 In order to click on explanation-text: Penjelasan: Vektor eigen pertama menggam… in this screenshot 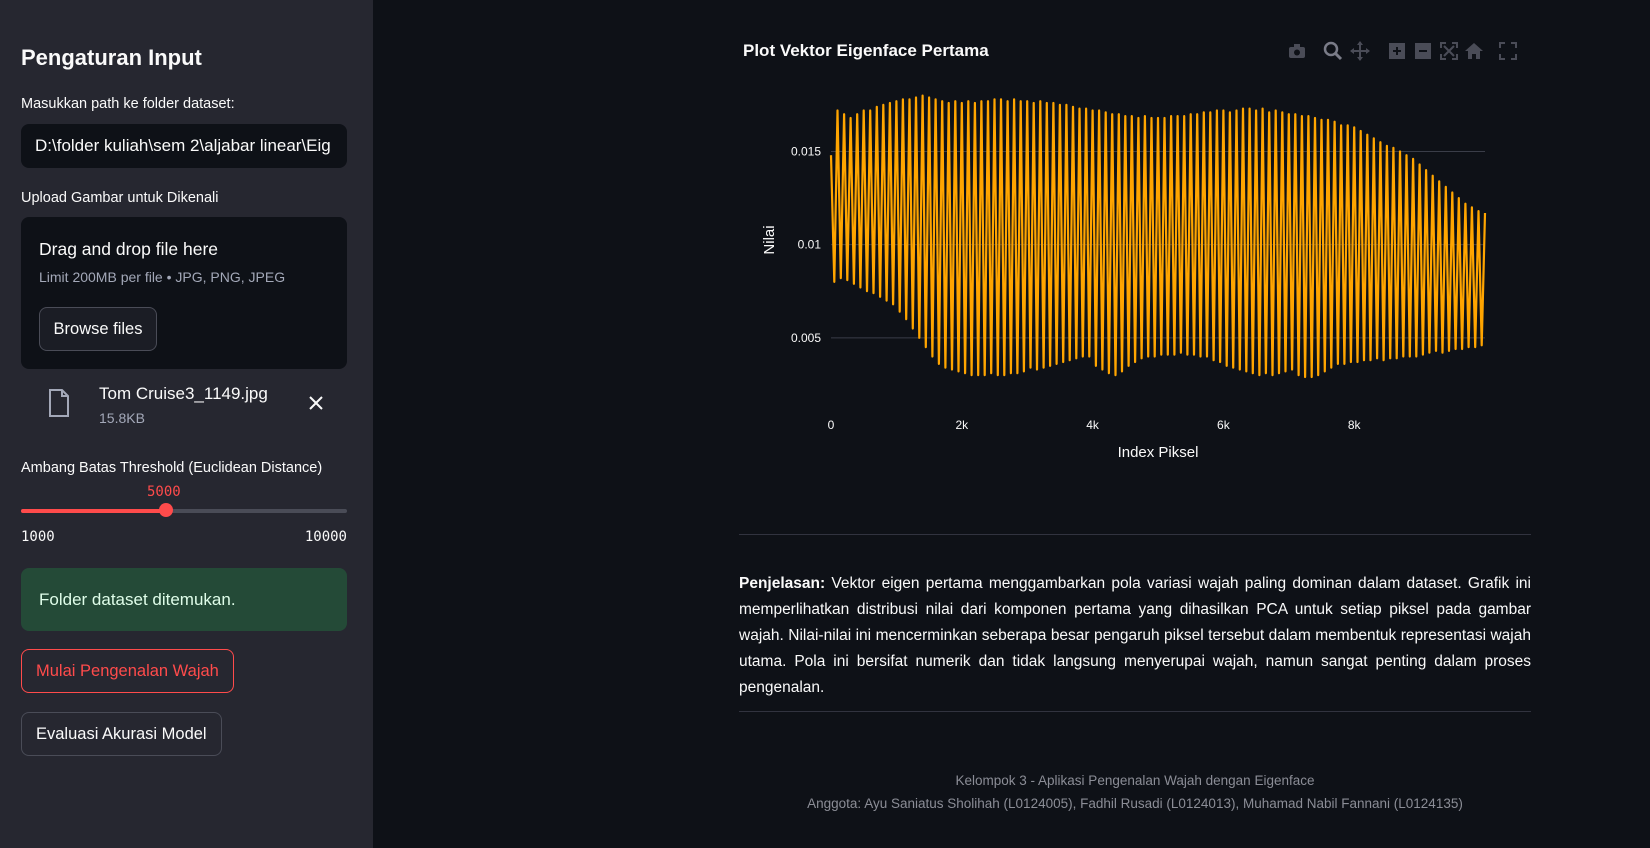, I will do `click(1135, 636)`.